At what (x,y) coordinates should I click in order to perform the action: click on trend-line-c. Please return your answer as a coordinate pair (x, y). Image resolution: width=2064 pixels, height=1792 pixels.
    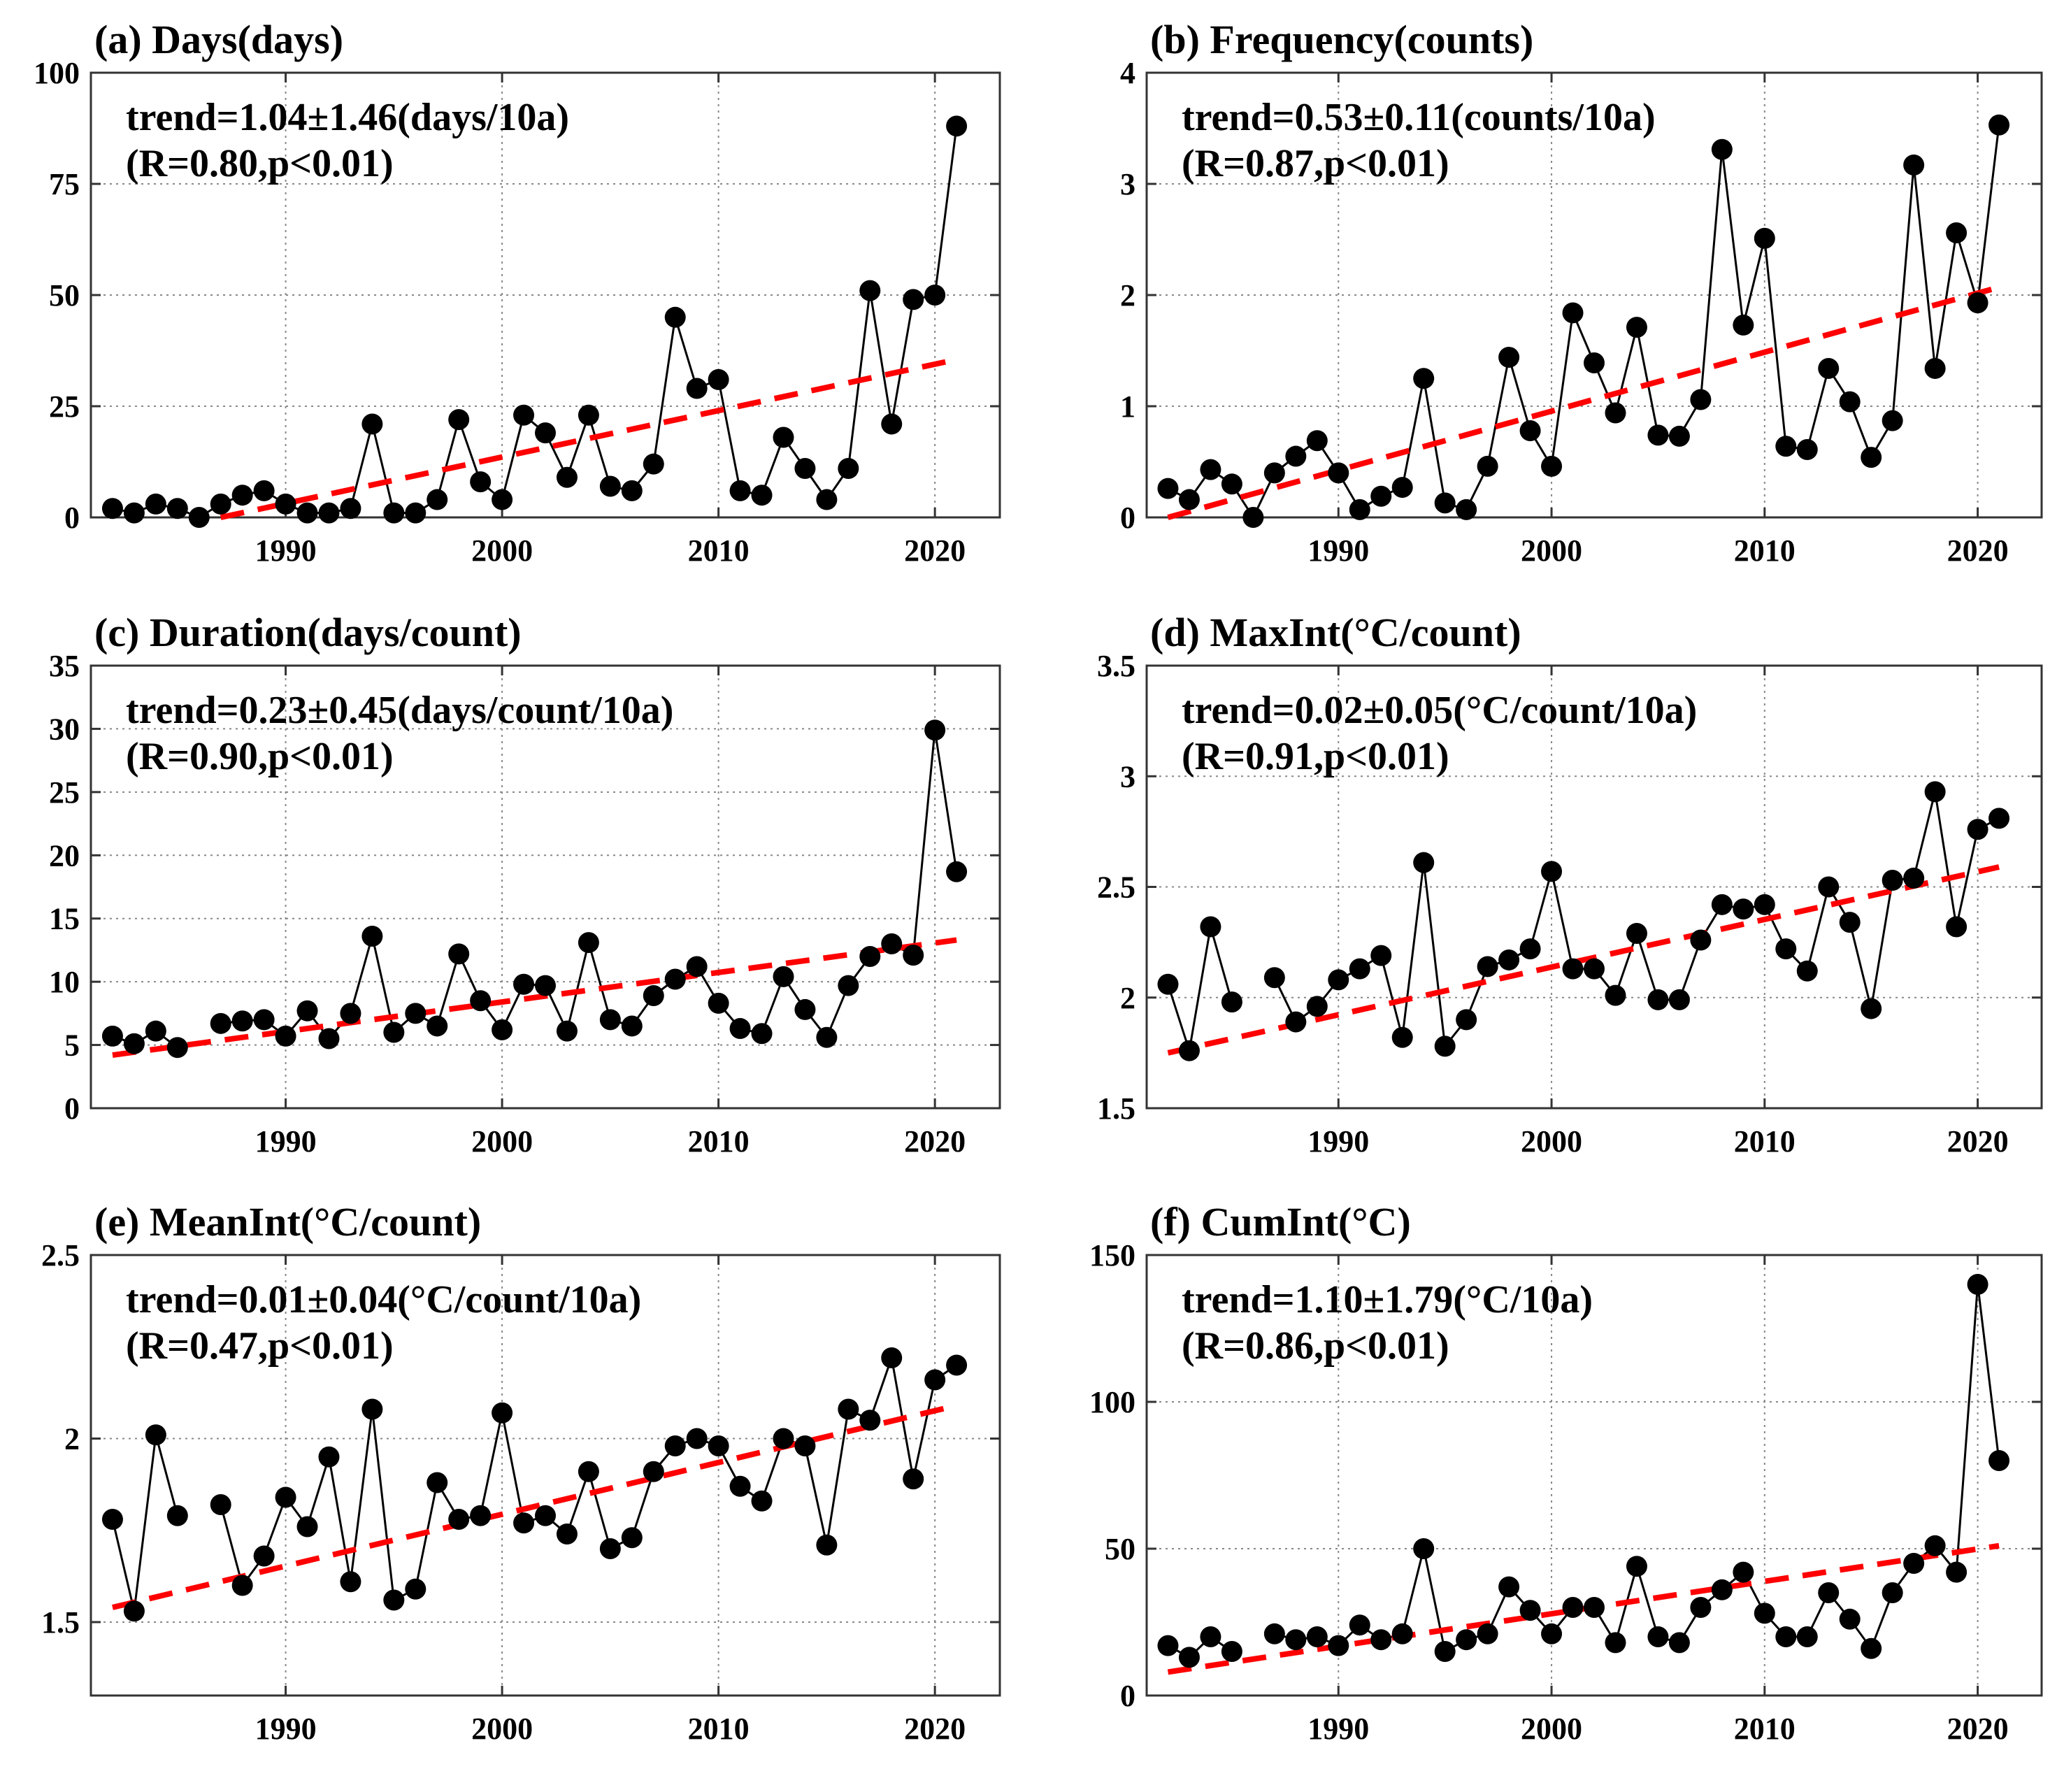
    Looking at the image, I should click on (535, 998).